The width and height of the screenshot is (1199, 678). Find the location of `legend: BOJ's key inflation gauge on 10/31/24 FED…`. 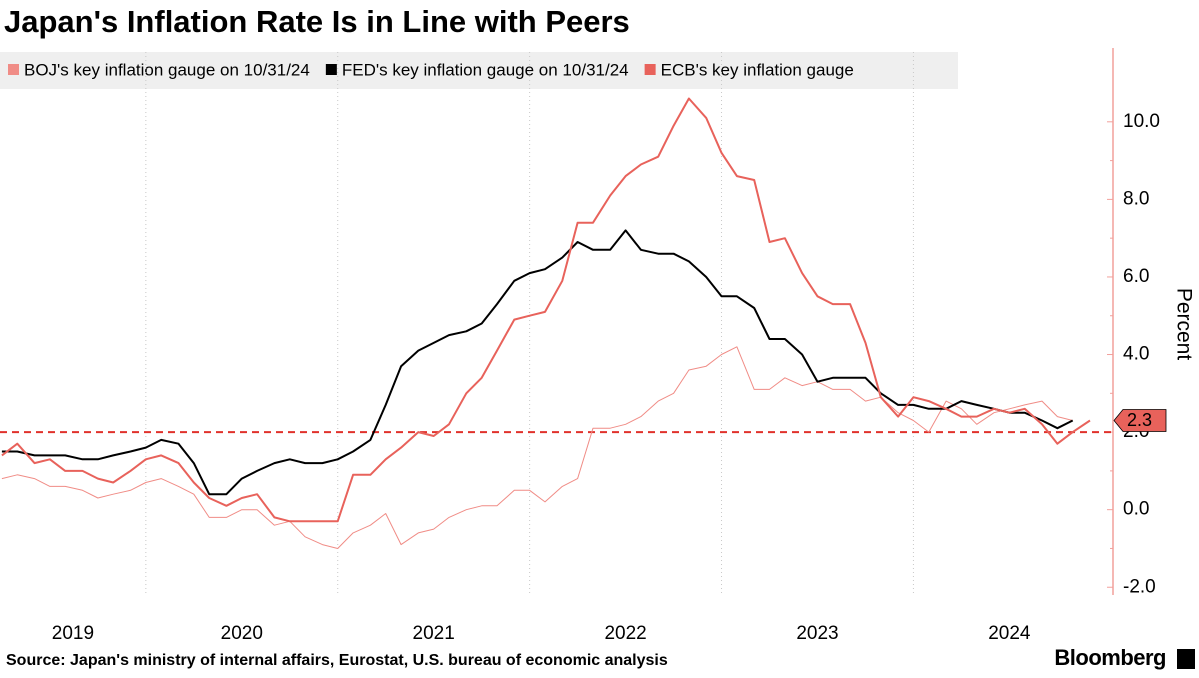

legend: BOJ's key inflation gauge on 10/31/24 FED… is located at coordinates (431, 69).